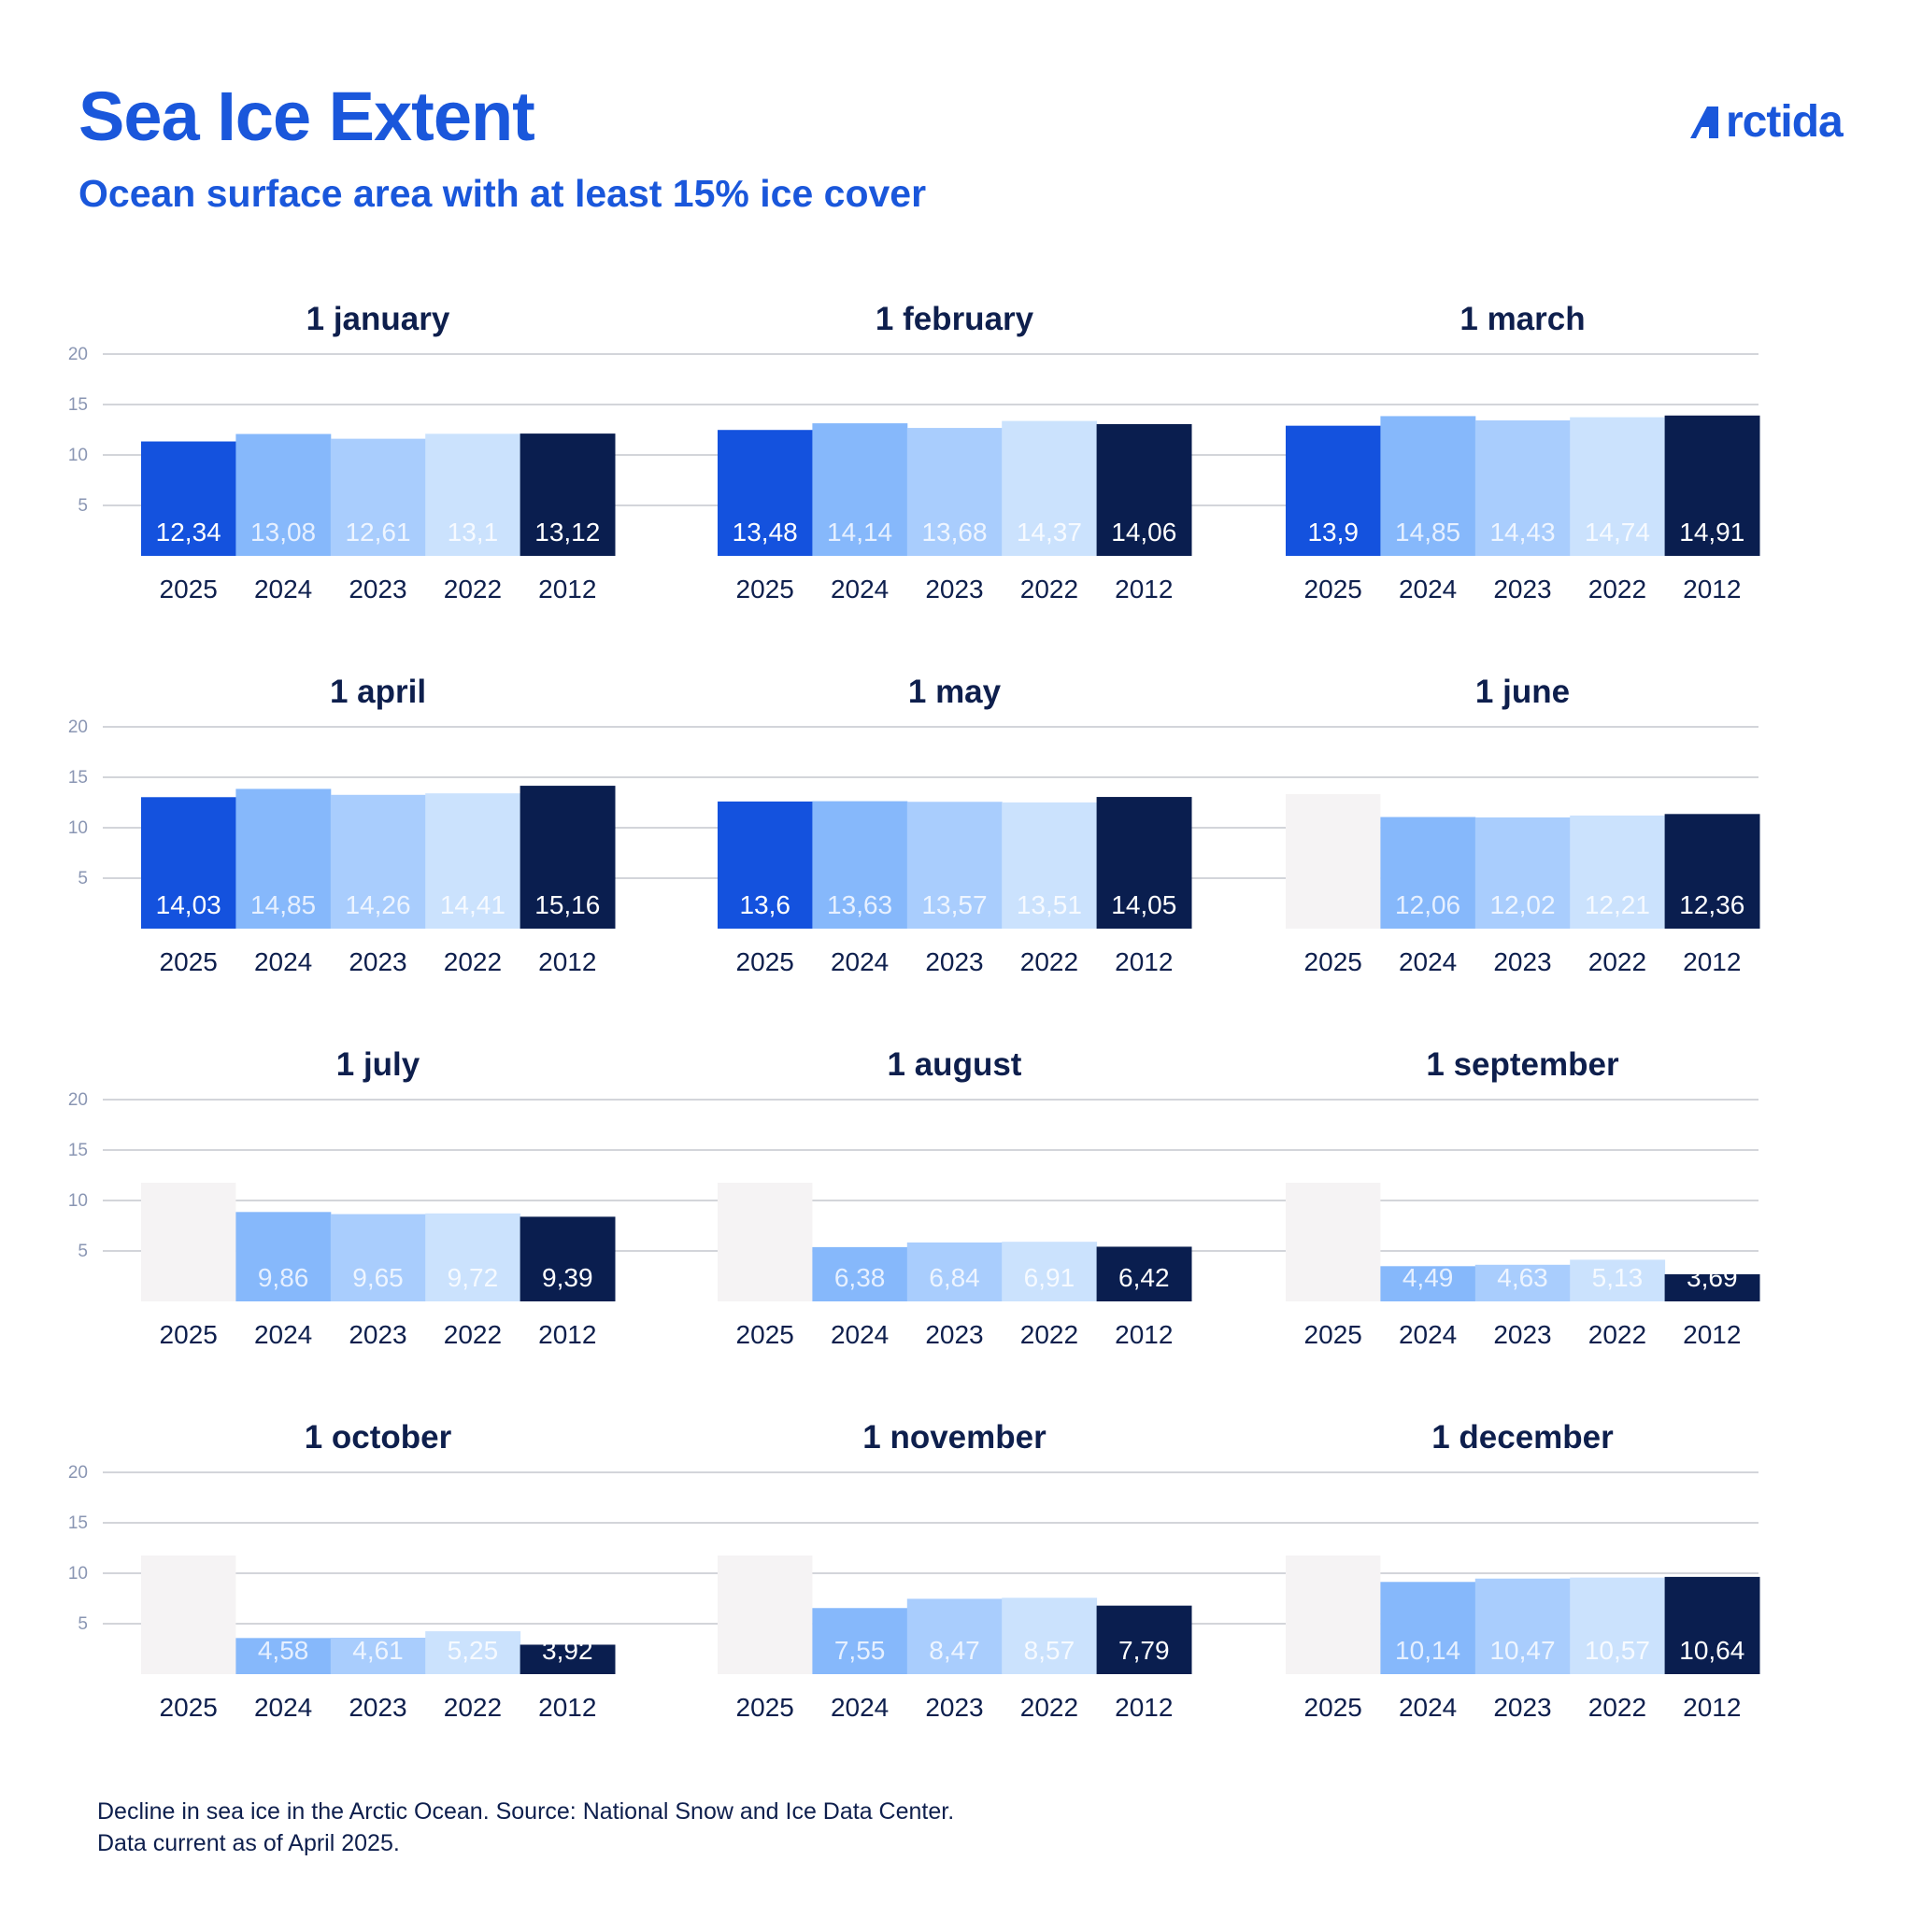 The height and width of the screenshot is (1932, 1908). What do you see at coordinates (1617, 532) in the screenshot?
I see `bar-value-label: 14,74` at bounding box center [1617, 532].